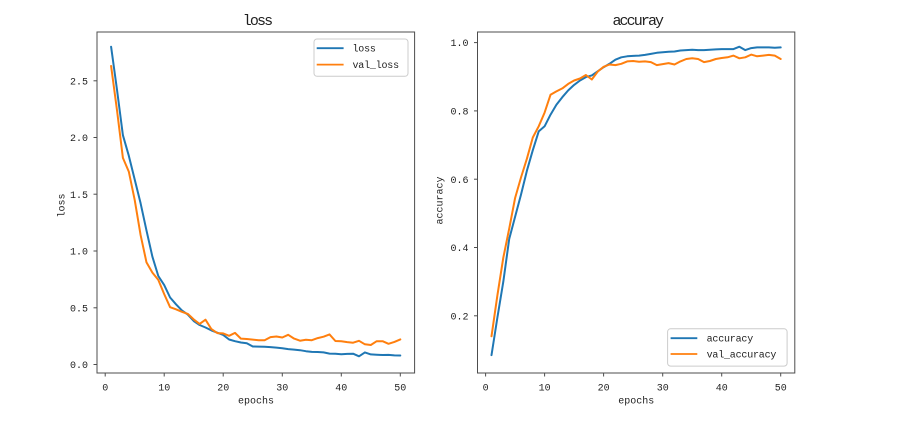  Describe the element at coordinates (376, 66) in the screenshot. I see `svg-text: val_loss` at that location.